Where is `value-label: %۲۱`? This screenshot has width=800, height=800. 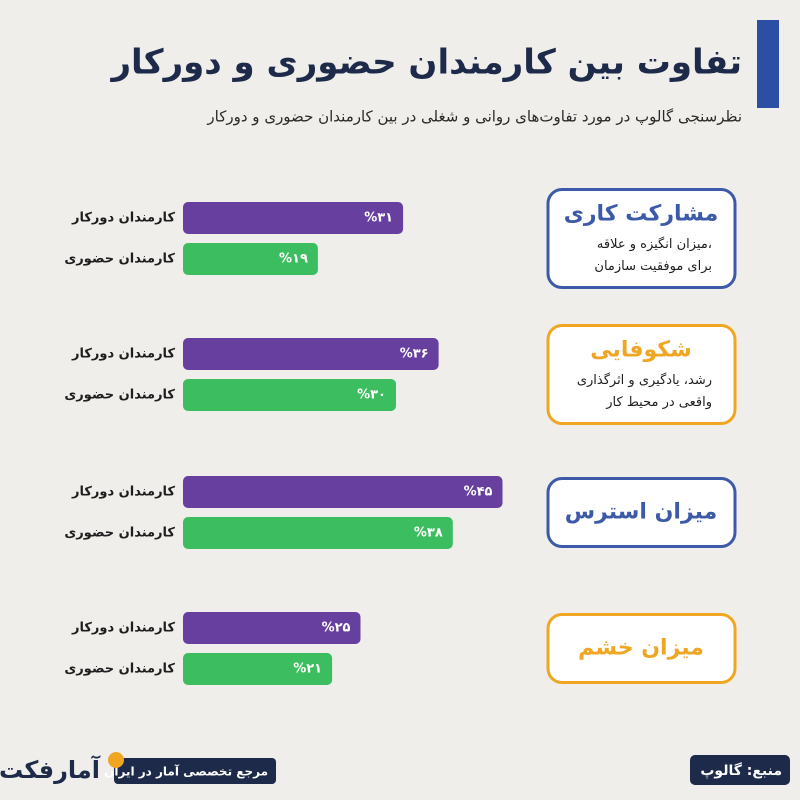 value-label: %۲۱ is located at coordinates (307, 669).